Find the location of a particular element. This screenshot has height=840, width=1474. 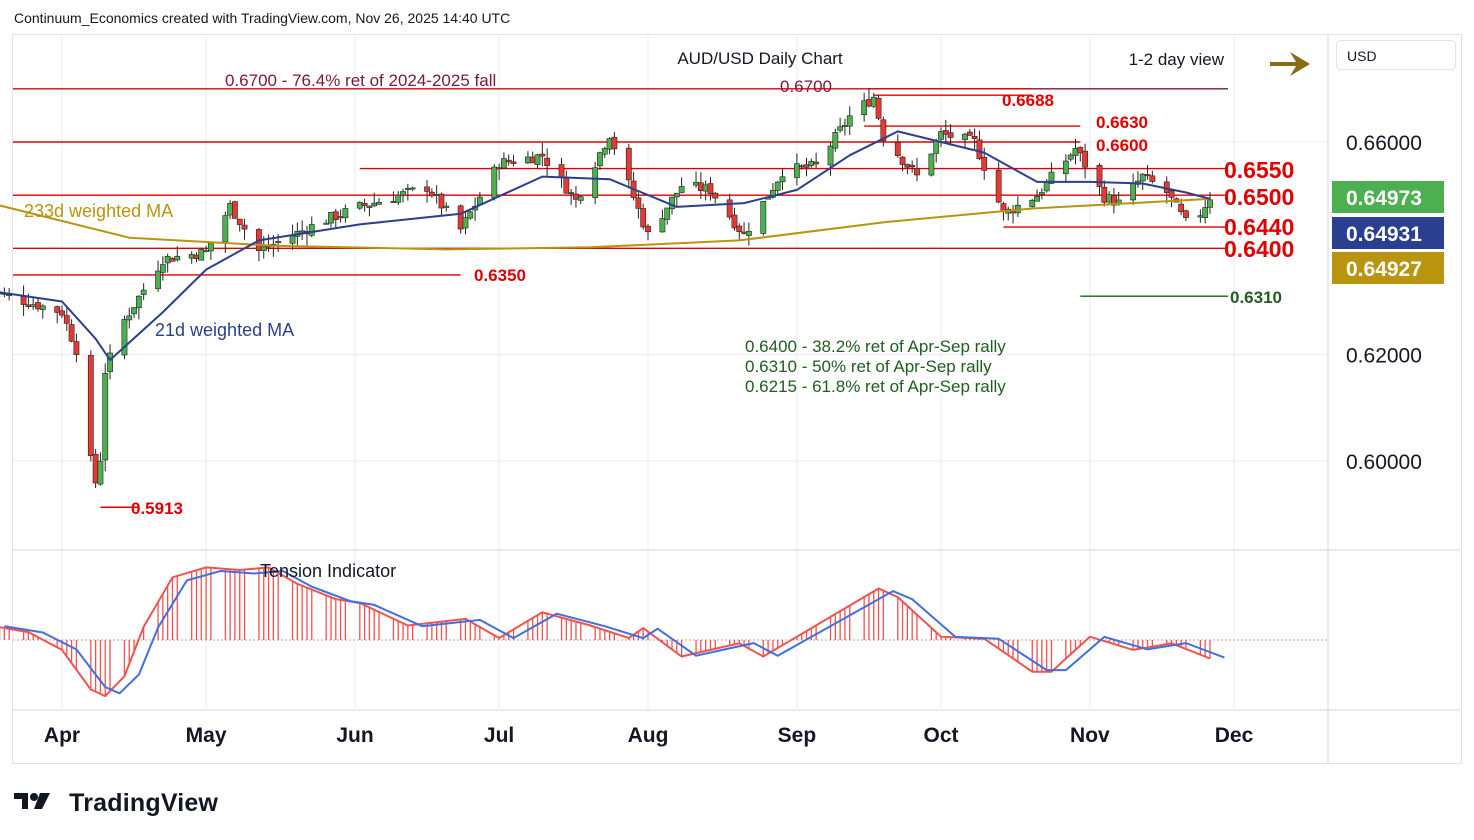

tradingview-logo: TradingView is located at coordinates (116, 803).